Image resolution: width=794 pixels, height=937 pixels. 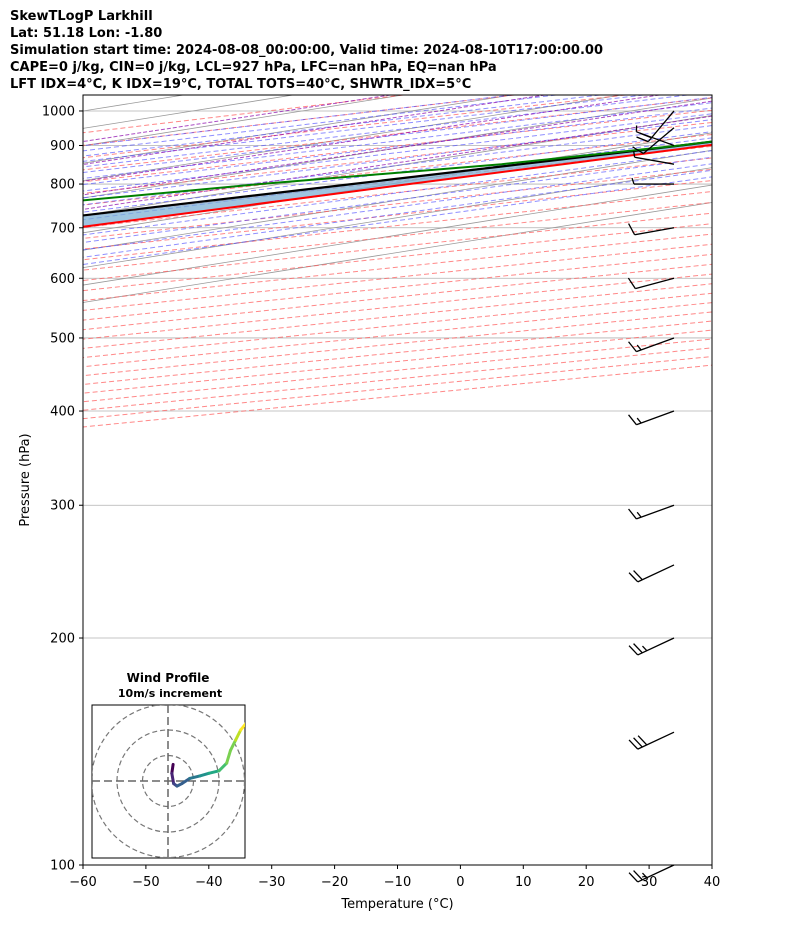 What do you see at coordinates (523, 882) in the screenshot?
I see `x-tick-label: 10` at bounding box center [523, 882].